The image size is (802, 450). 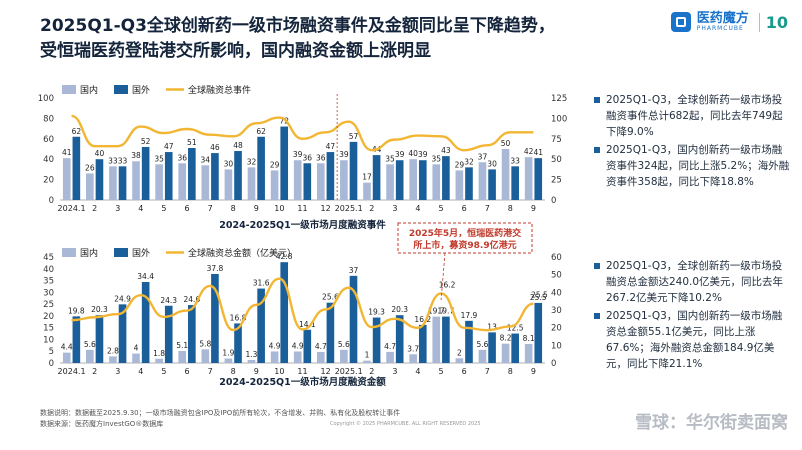 I want to click on c1-label-foreign: 39, so click(x=400, y=154).